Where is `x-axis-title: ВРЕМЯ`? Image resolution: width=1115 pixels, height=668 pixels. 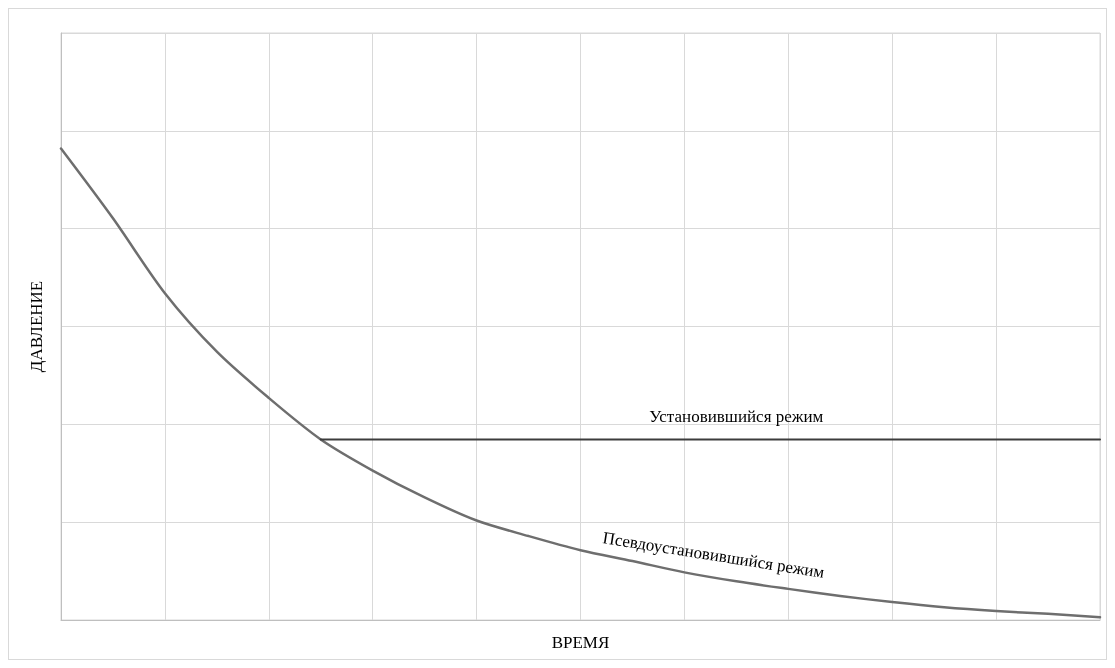
x-axis-title: ВРЕМЯ is located at coordinates (580, 642).